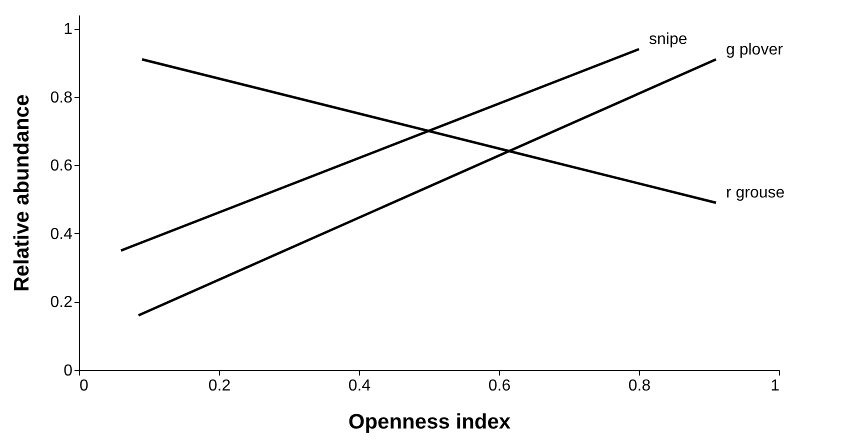  I want to click on y-axis-title: Relative abundance, so click(22, 193).